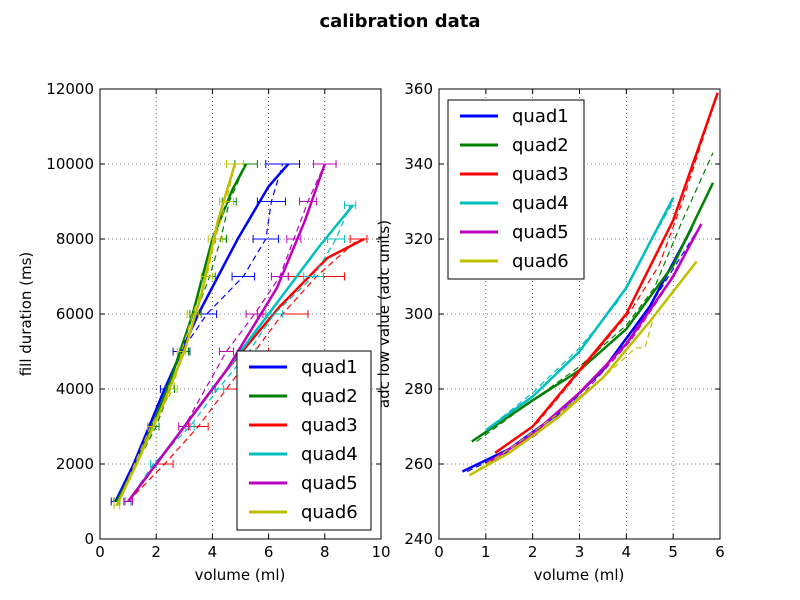 Image resolution: width=800 pixels, height=600 pixels. What do you see at coordinates (540, 203) in the screenshot?
I see `right-legend-label-quad4: quad4` at bounding box center [540, 203].